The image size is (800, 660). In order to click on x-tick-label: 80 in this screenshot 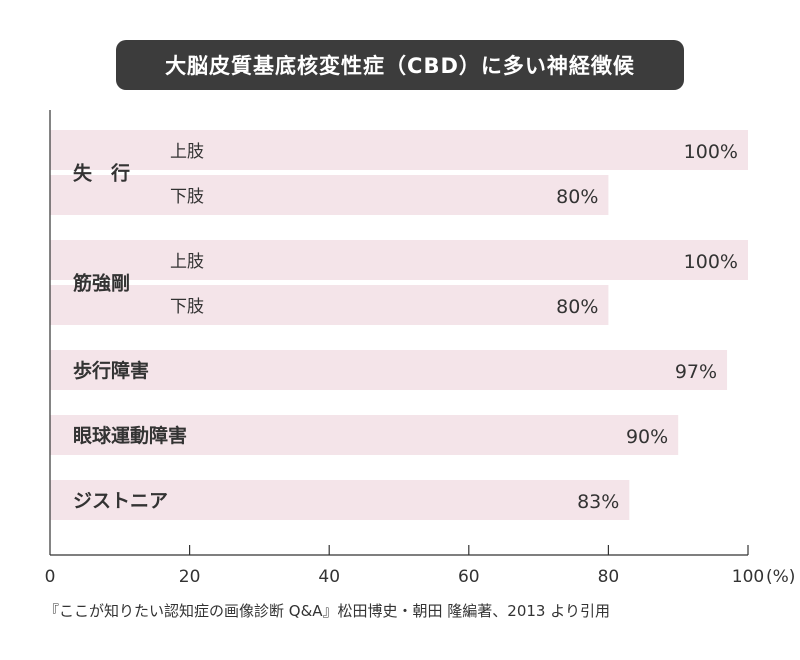, I will do `click(609, 577)`.